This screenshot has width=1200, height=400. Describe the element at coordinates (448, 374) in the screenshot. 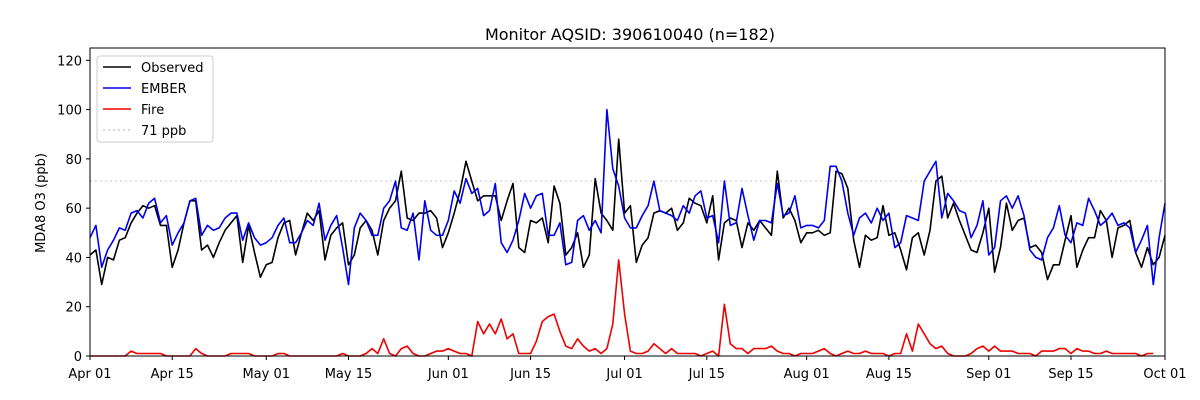

I see `x-tick-label: Jun 01` at that location.